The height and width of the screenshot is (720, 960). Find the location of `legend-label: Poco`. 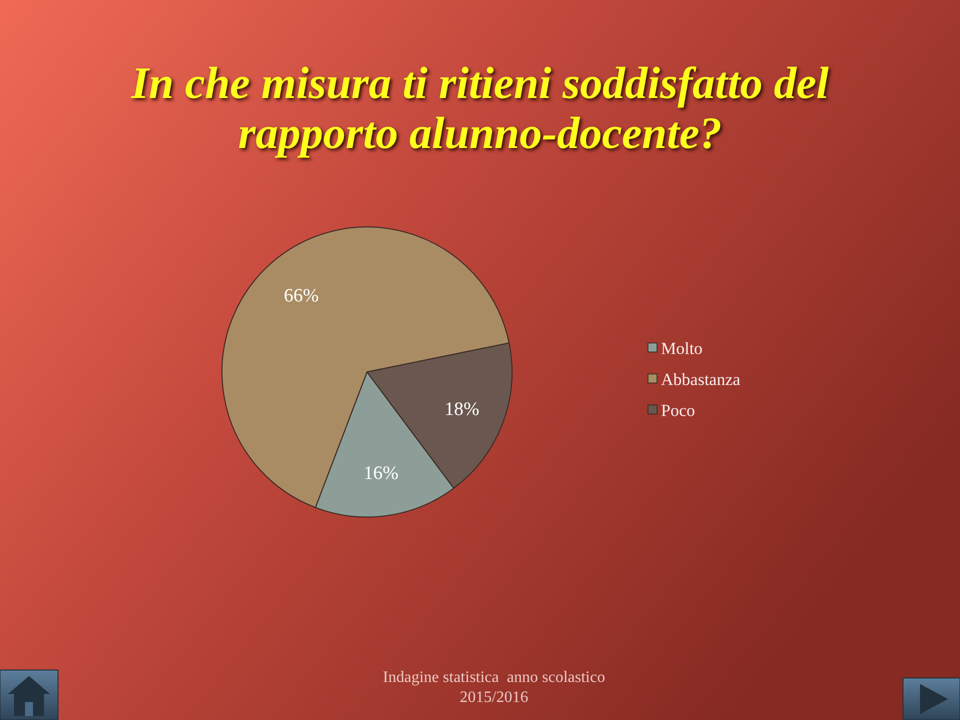

legend-label: Poco is located at coordinates (678, 410).